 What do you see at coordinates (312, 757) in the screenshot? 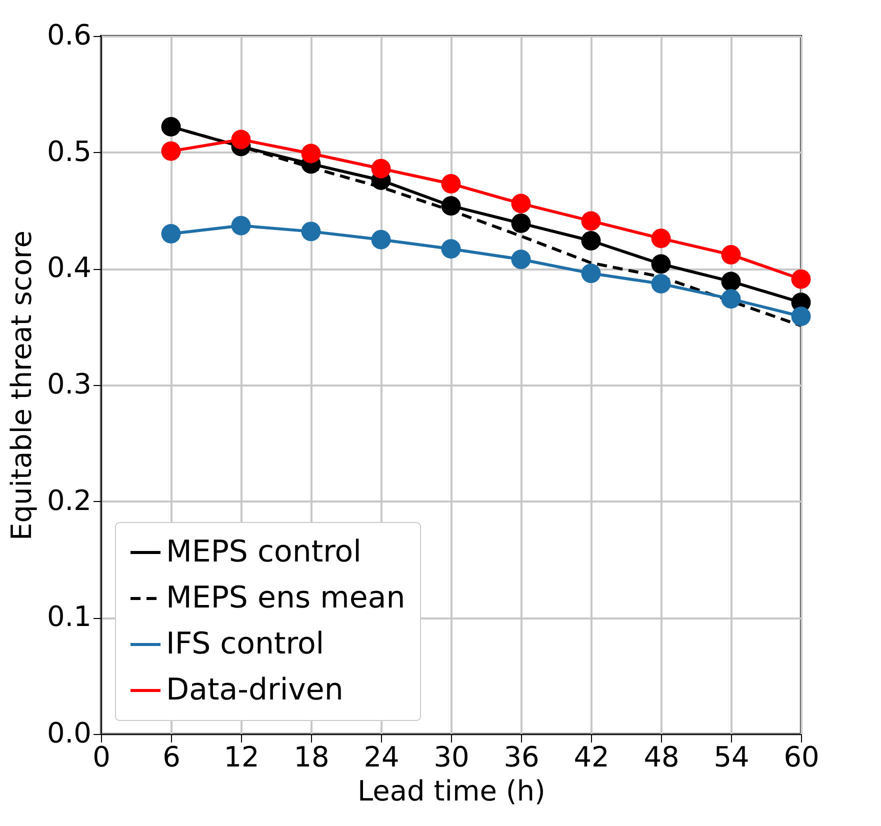
I see `x-tick-label: 18` at bounding box center [312, 757].